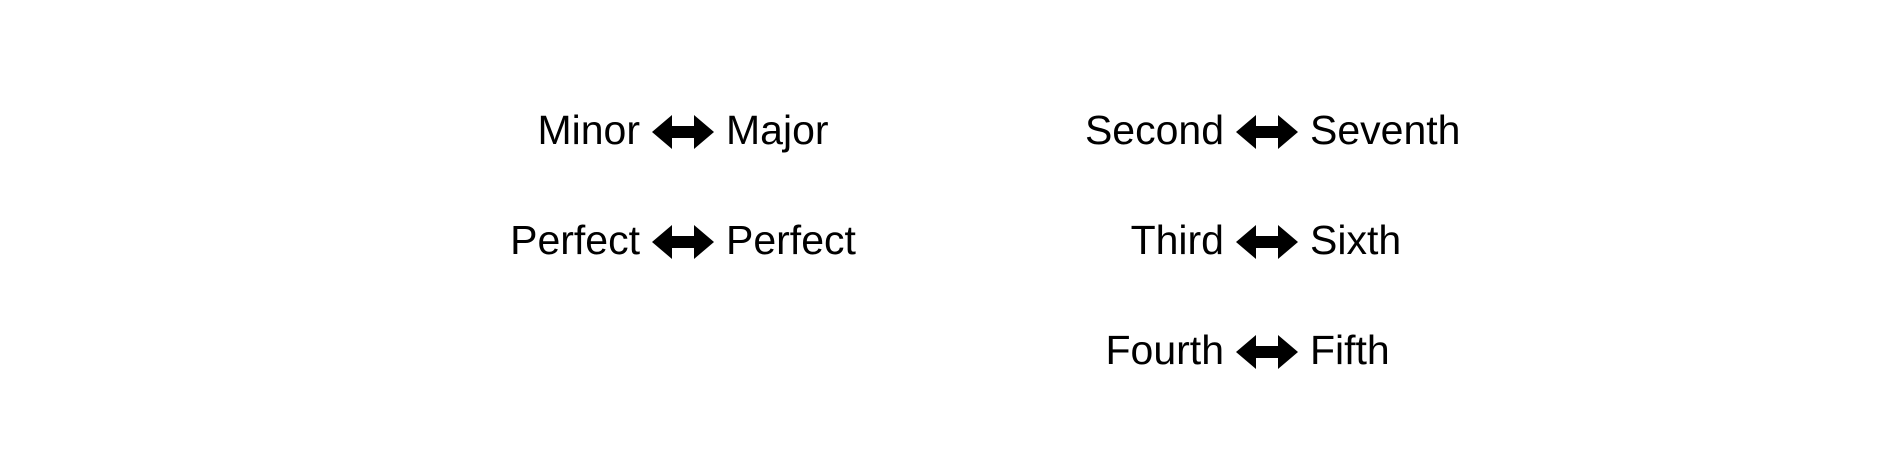 This screenshot has height=471, width=1889. What do you see at coordinates (1385, 130) in the screenshot?
I see `number-right-term: Seventh` at bounding box center [1385, 130].